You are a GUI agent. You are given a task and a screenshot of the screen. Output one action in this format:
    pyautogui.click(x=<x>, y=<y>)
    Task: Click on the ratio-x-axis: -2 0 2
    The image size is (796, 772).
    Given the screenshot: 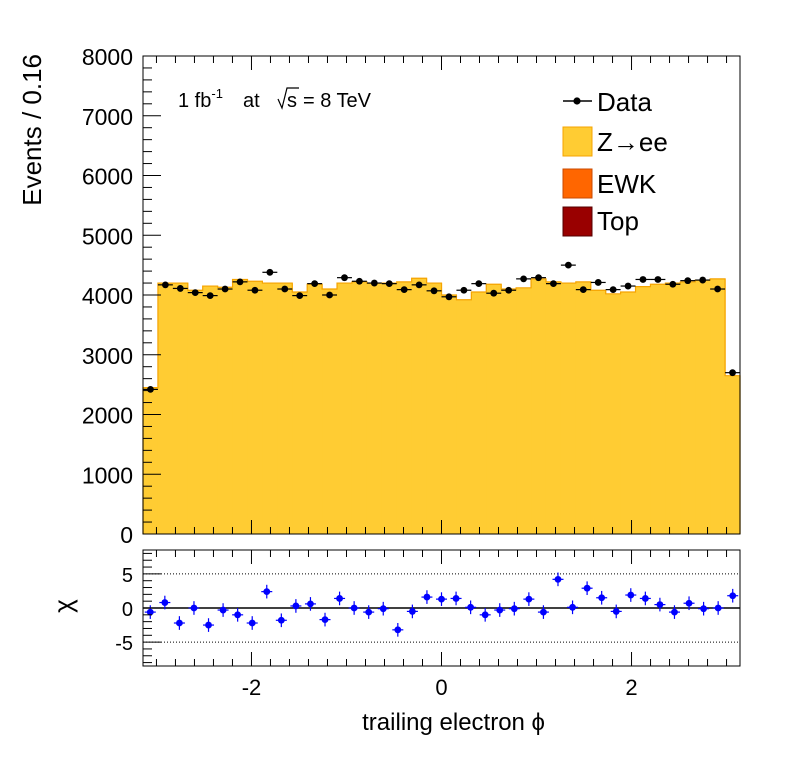 What is the action you would take?
    pyautogui.click(x=441, y=625)
    